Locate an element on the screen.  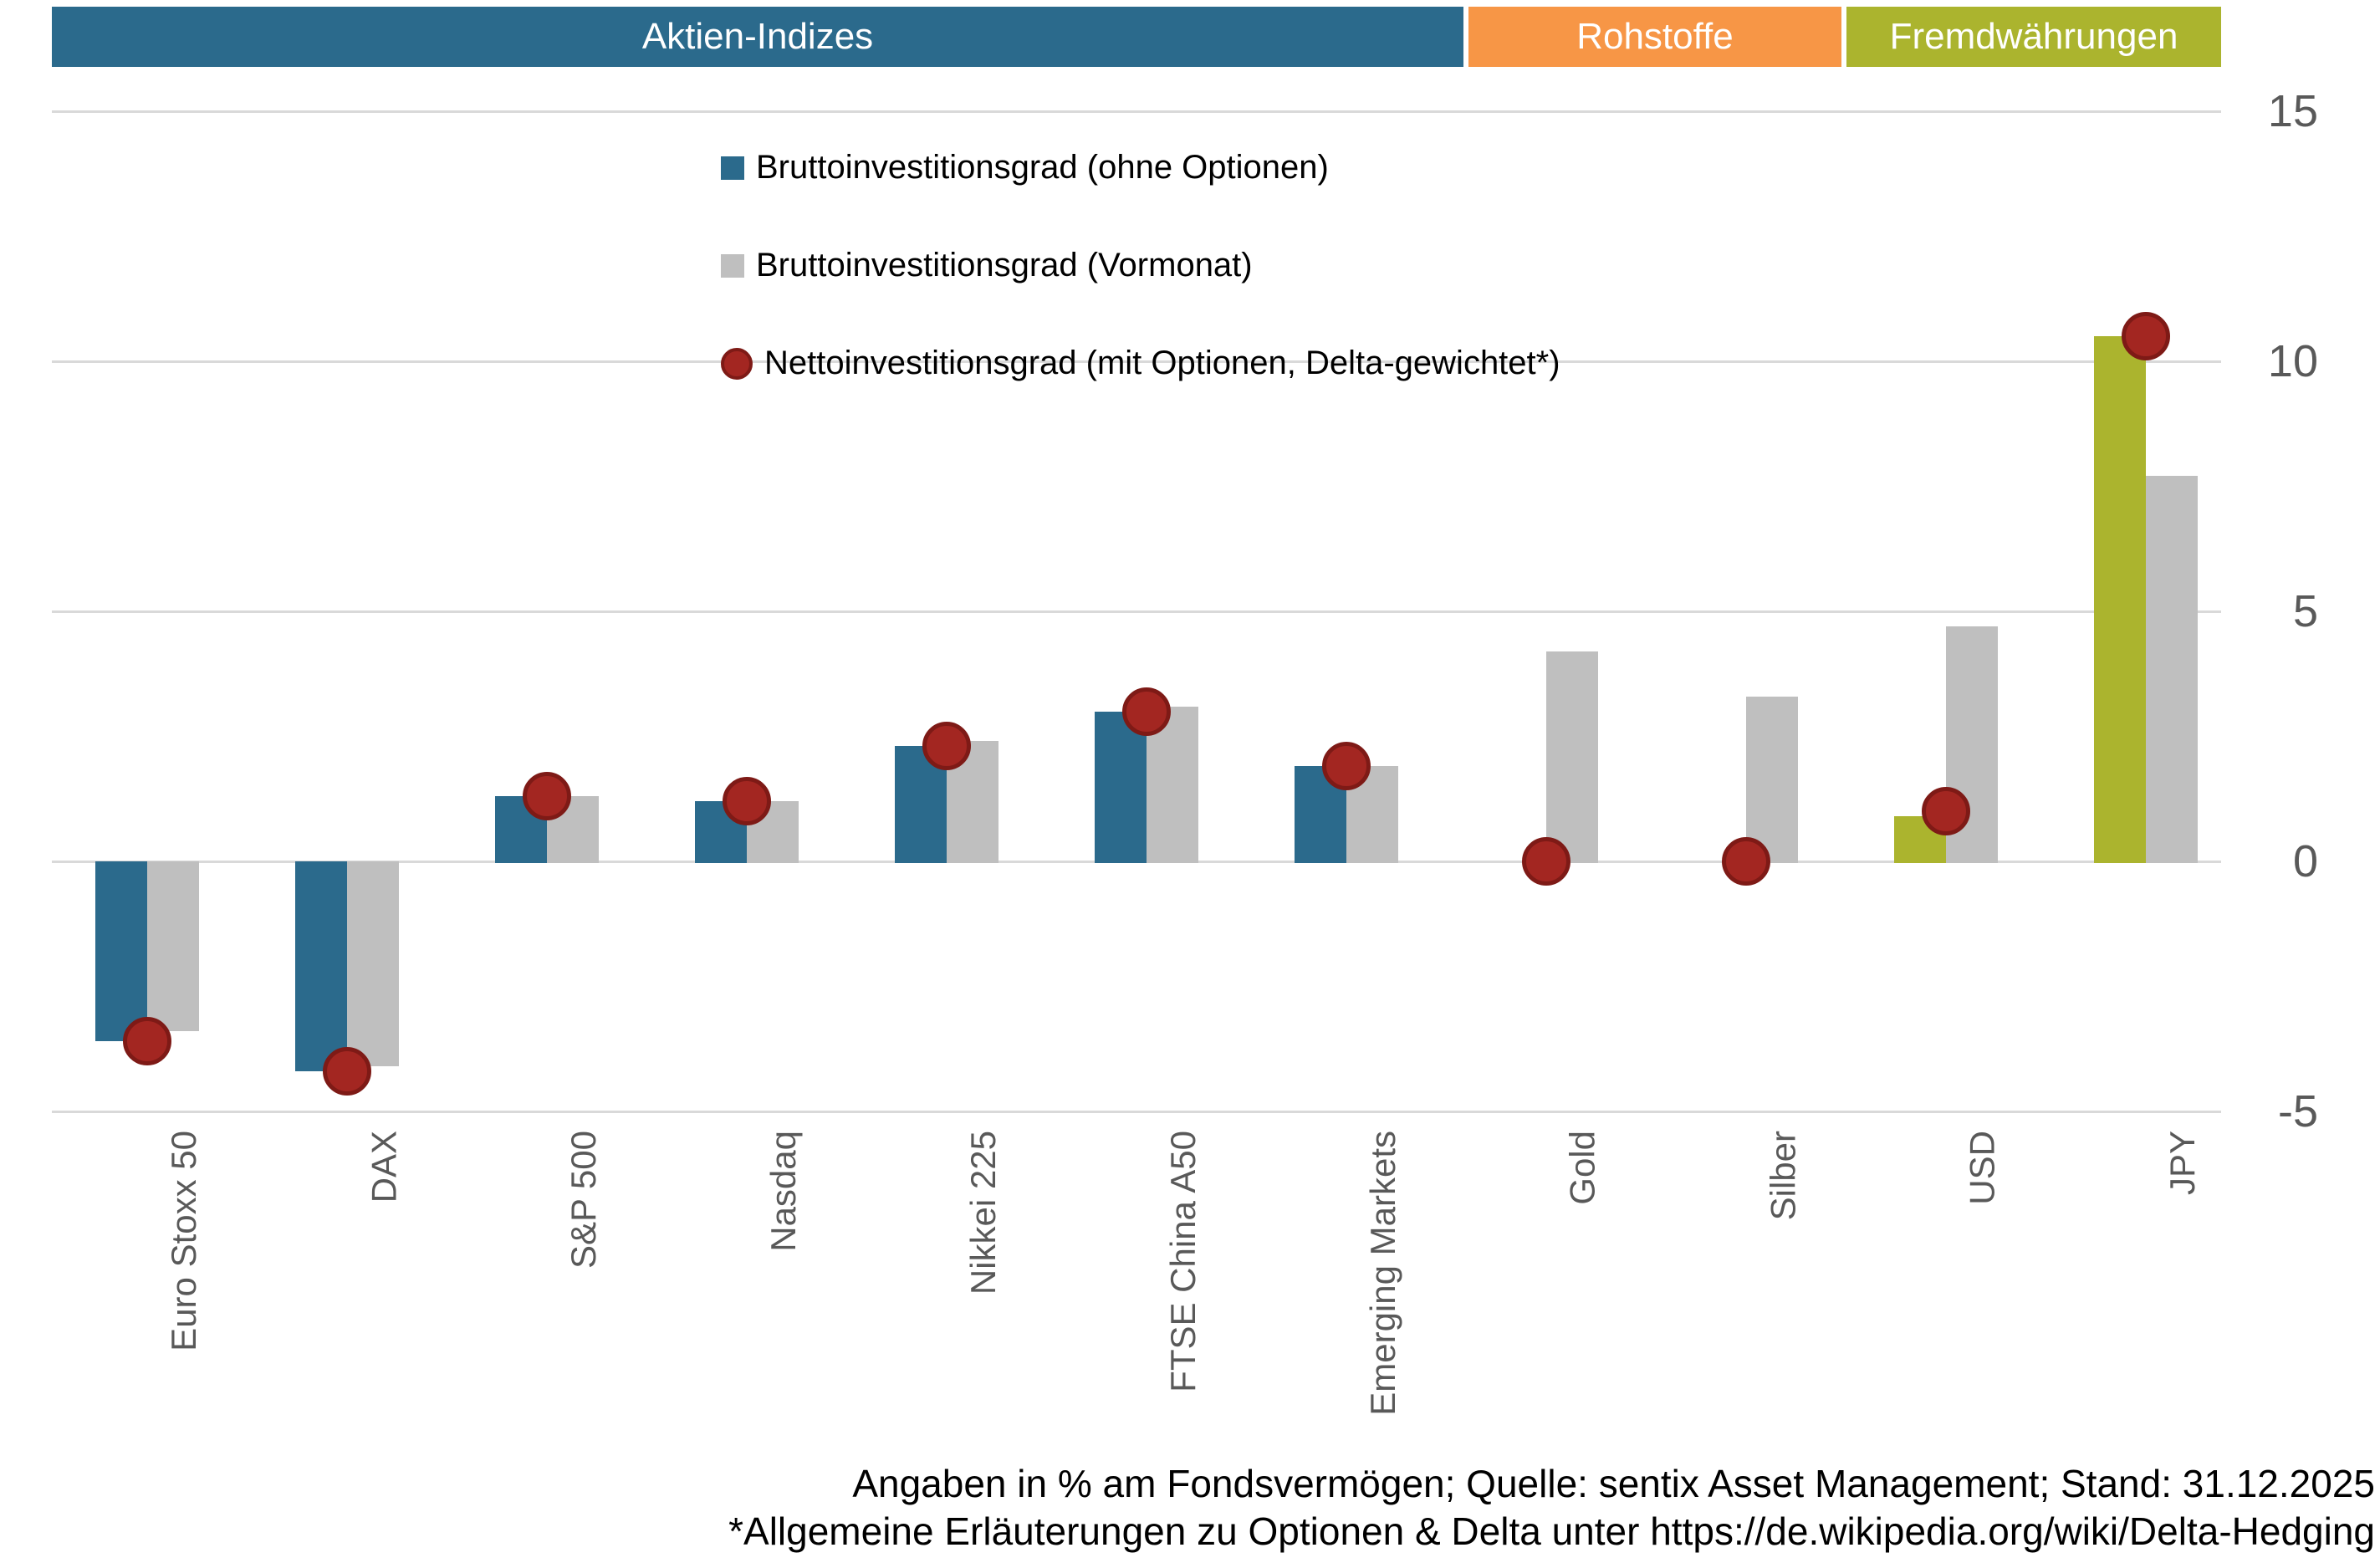
red-circle-icon is located at coordinates (737, 363).